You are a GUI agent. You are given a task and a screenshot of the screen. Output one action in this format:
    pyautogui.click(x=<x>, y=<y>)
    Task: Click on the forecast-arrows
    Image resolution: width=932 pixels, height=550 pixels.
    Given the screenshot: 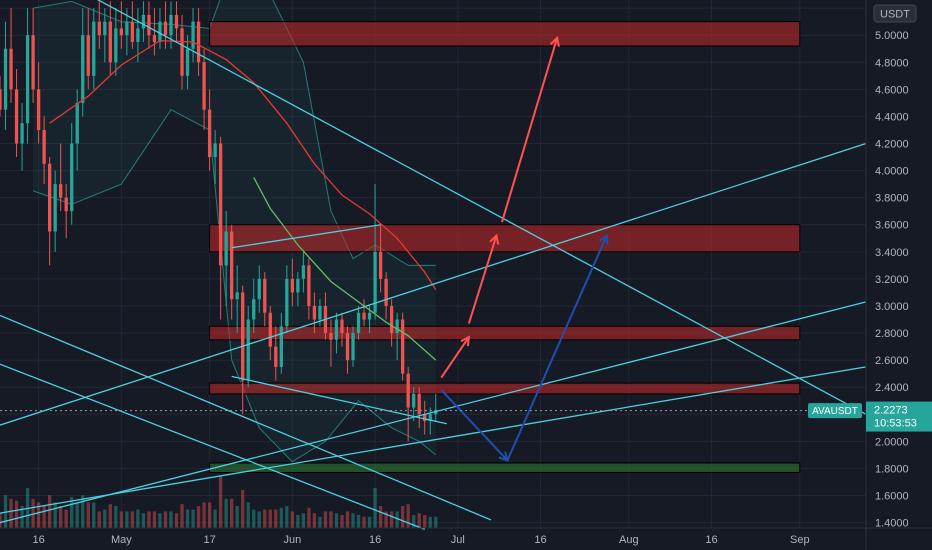 What is the action you would take?
    pyautogui.click(x=524, y=248)
    